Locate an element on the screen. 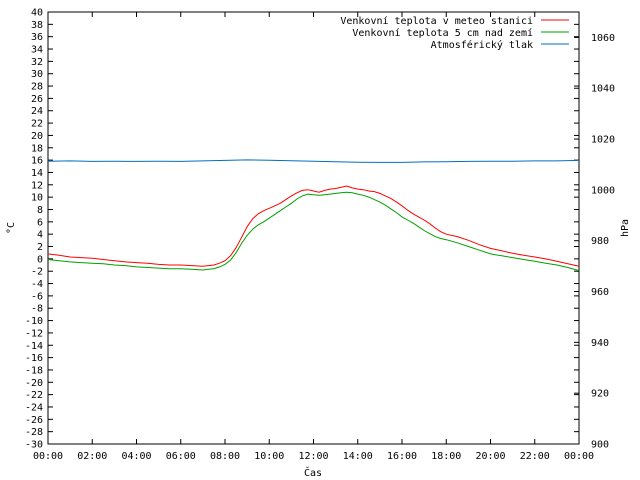 Image resolution: width=640 pixels, height=480 pixels. y2-tick-label: 920 is located at coordinates (600, 394).